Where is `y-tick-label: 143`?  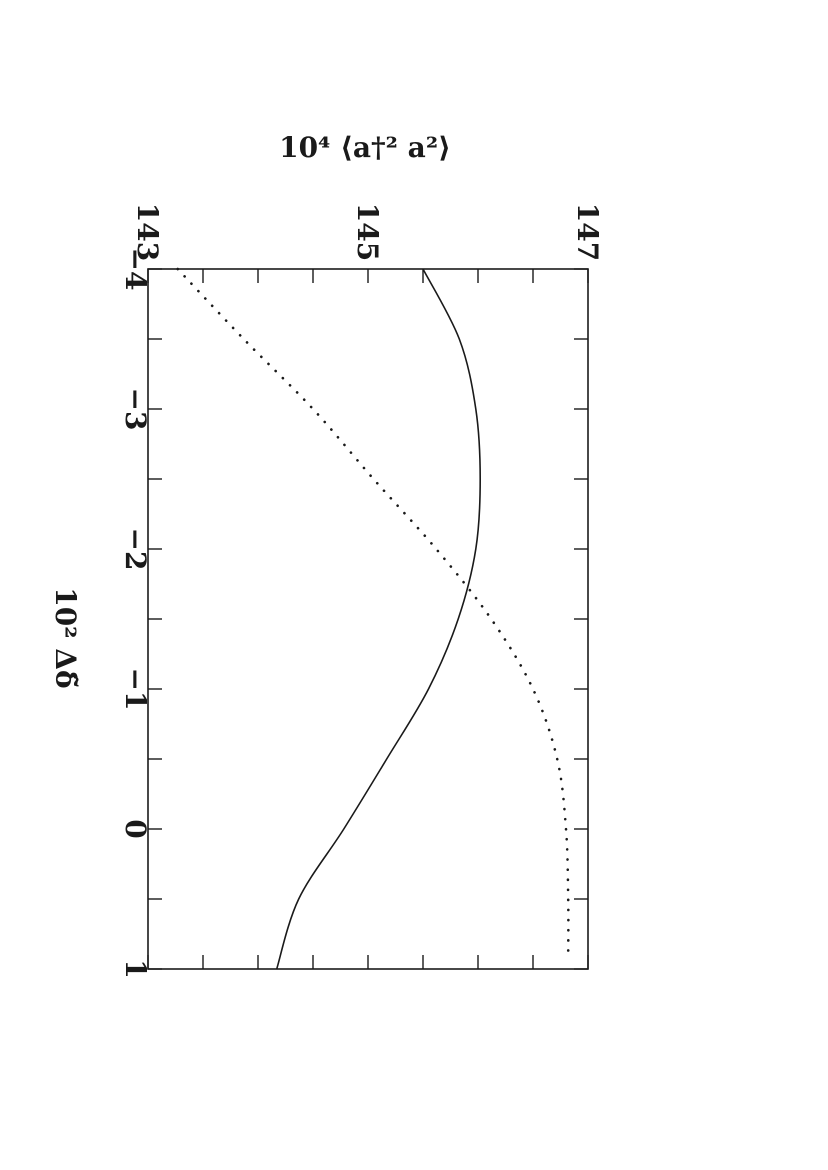 y-tick-label: 143 is located at coordinates (147, 232).